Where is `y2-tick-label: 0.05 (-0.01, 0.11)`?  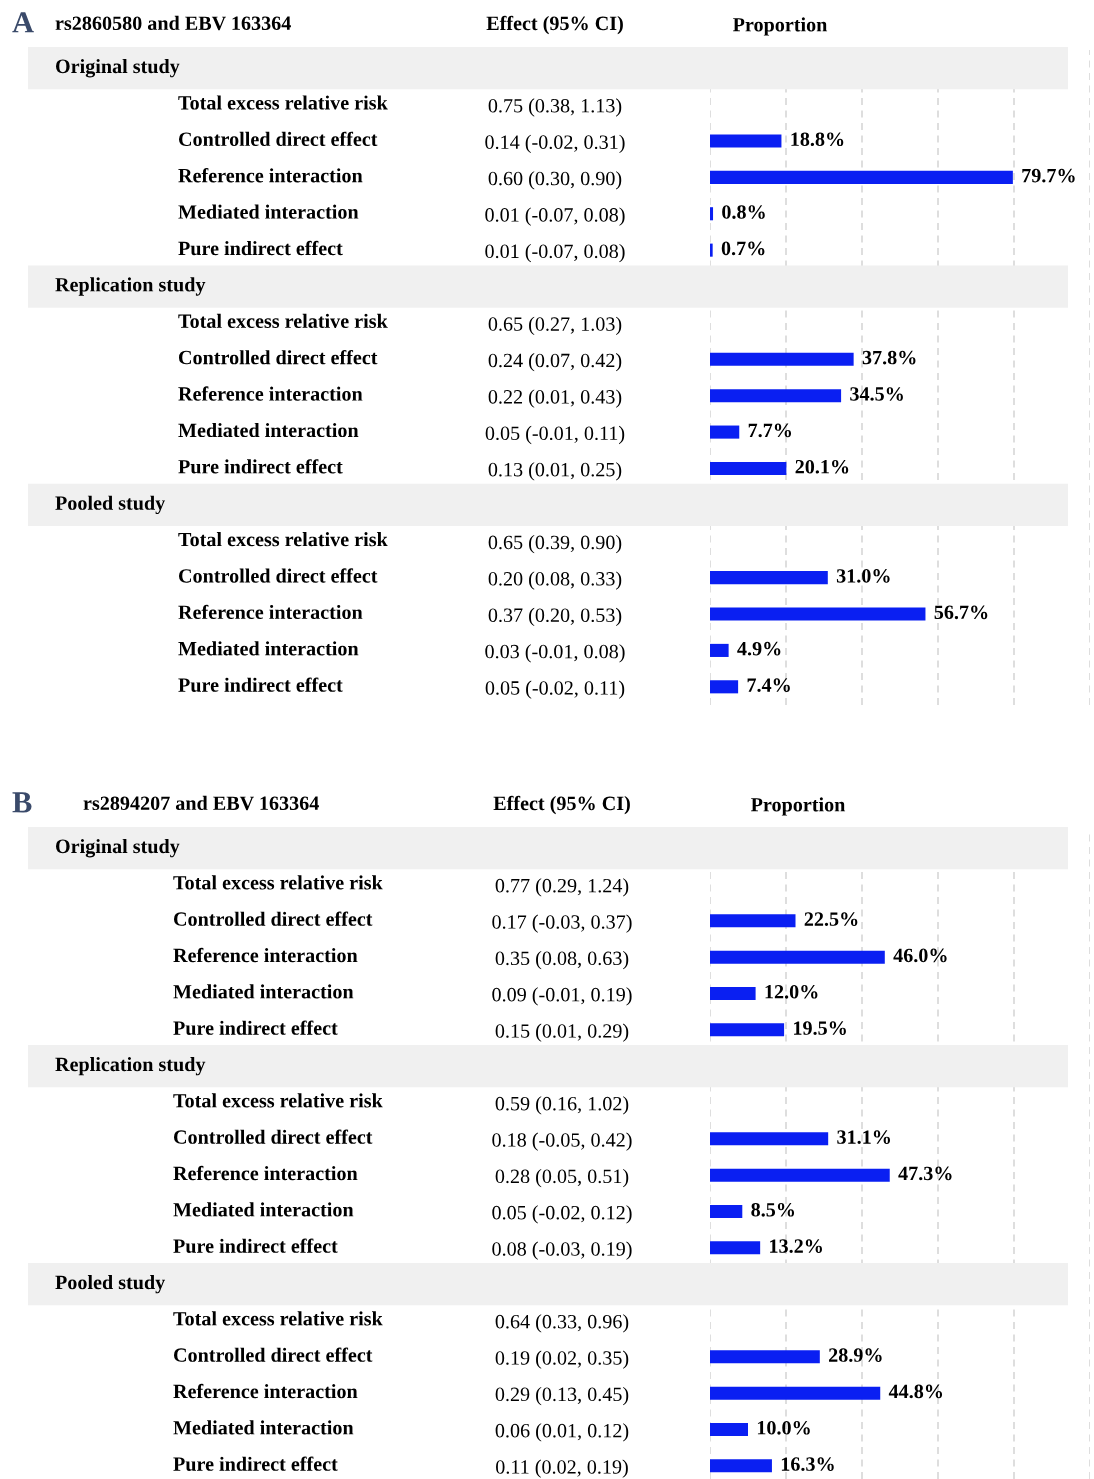
y2-tick-label: 0.05 (-0.01, 0.11) is located at coordinates (555, 435).